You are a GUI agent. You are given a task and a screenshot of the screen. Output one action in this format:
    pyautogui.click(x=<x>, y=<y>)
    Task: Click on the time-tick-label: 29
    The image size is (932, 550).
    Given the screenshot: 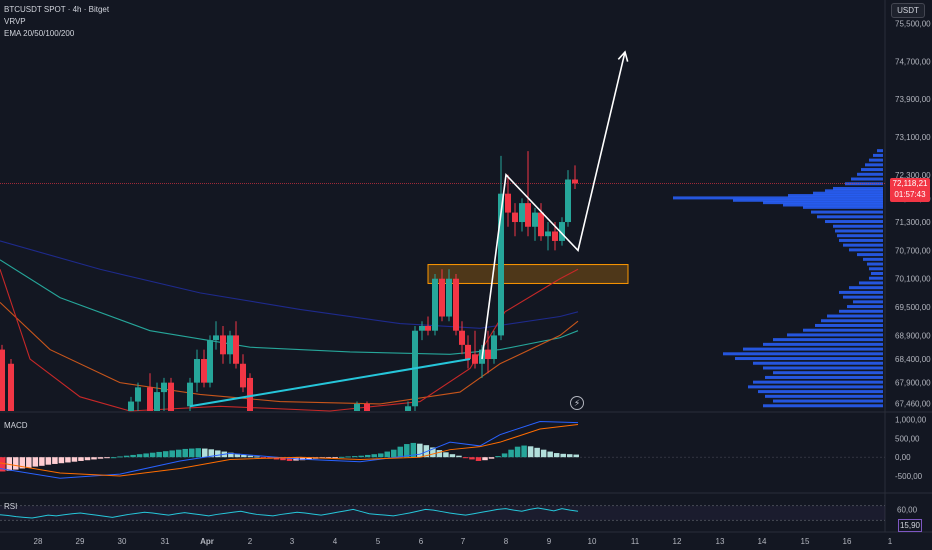 What is the action you would take?
    pyautogui.click(x=80, y=541)
    